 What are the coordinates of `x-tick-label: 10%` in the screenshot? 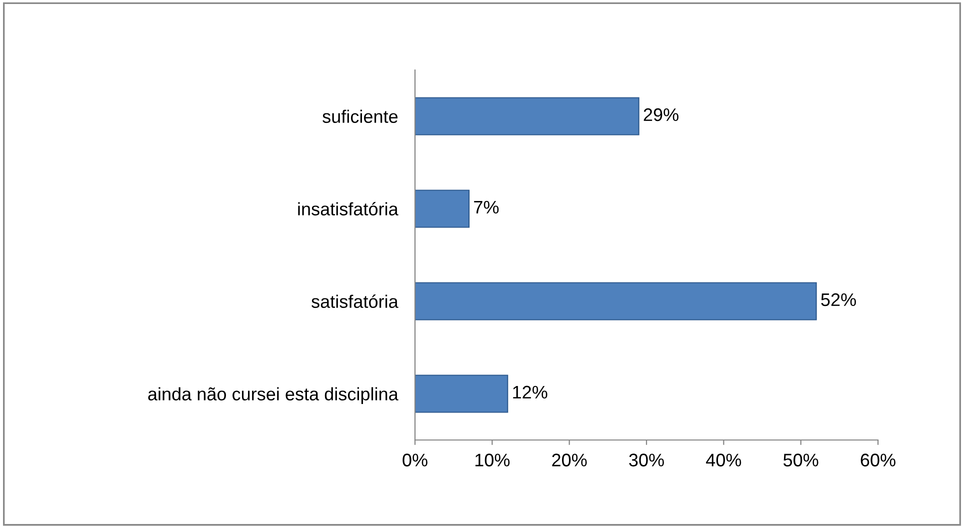 It's located at (492, 460).